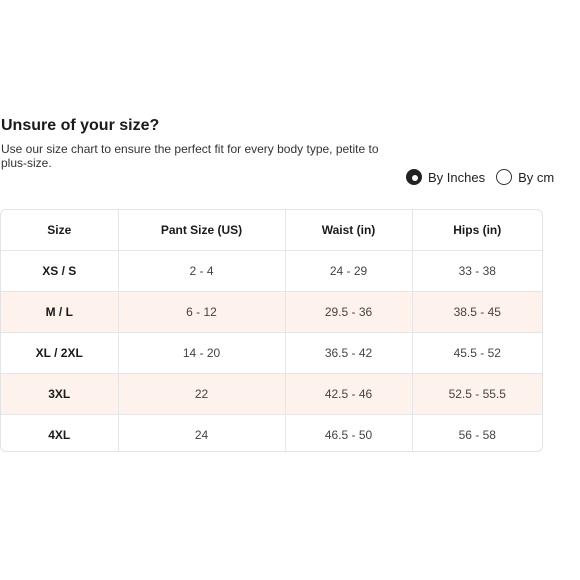  Describe the element at coordinates (60, 230) in the screenshot. I see `column-header-size: Size` at that location.